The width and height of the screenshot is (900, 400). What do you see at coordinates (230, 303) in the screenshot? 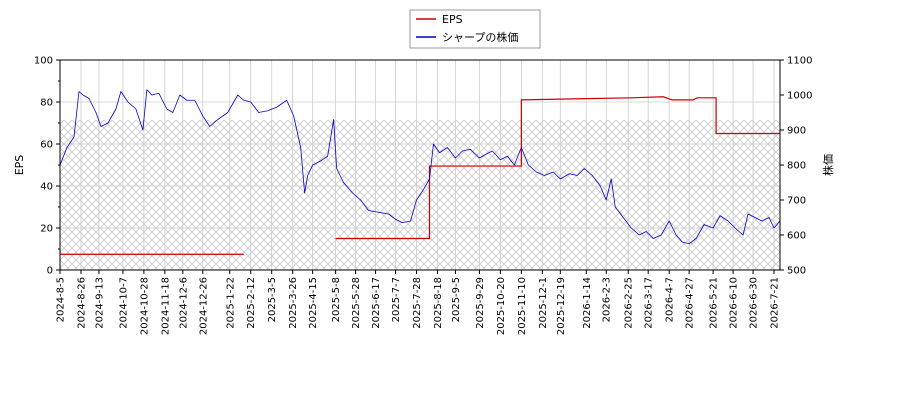
I see `x-tick-label: 2025-1-22` at bounding box center [230, 303].